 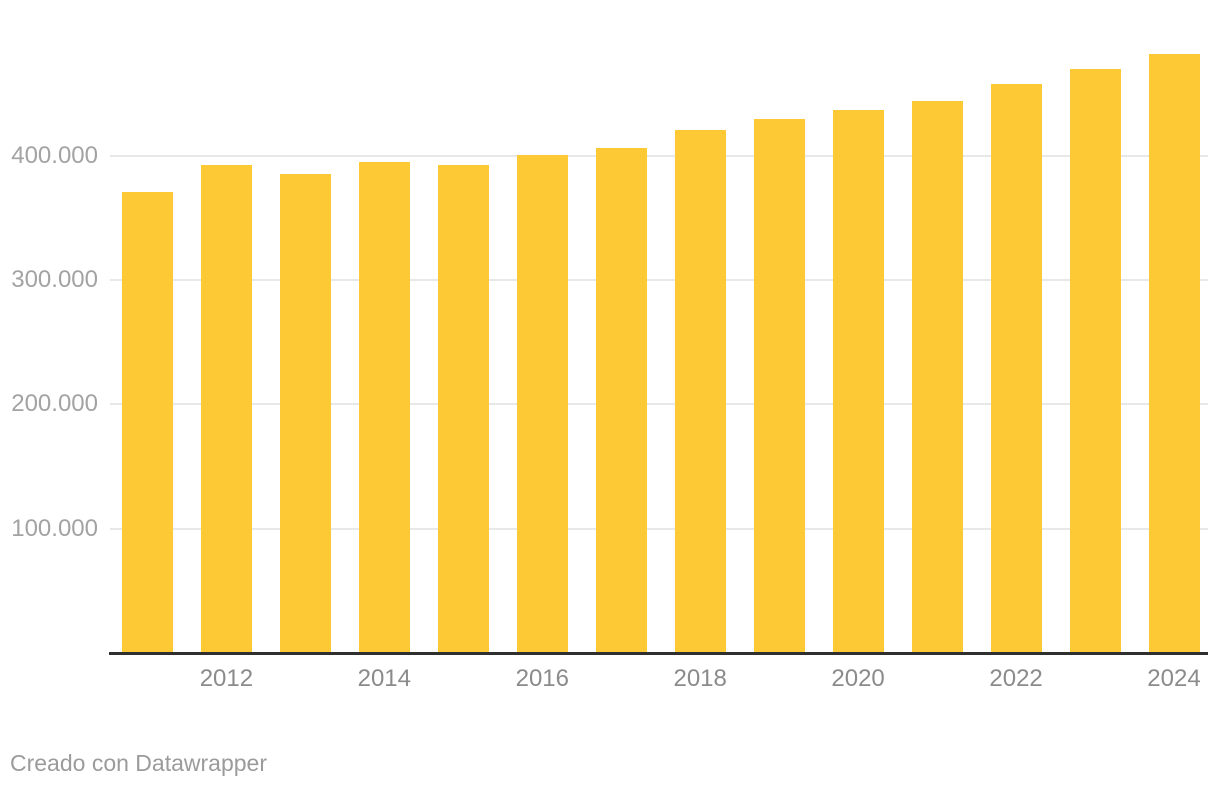 What do you see at coordinates (384, 407) in the screenshot?
I see `bar-2014` at bounding box center [384, 407].